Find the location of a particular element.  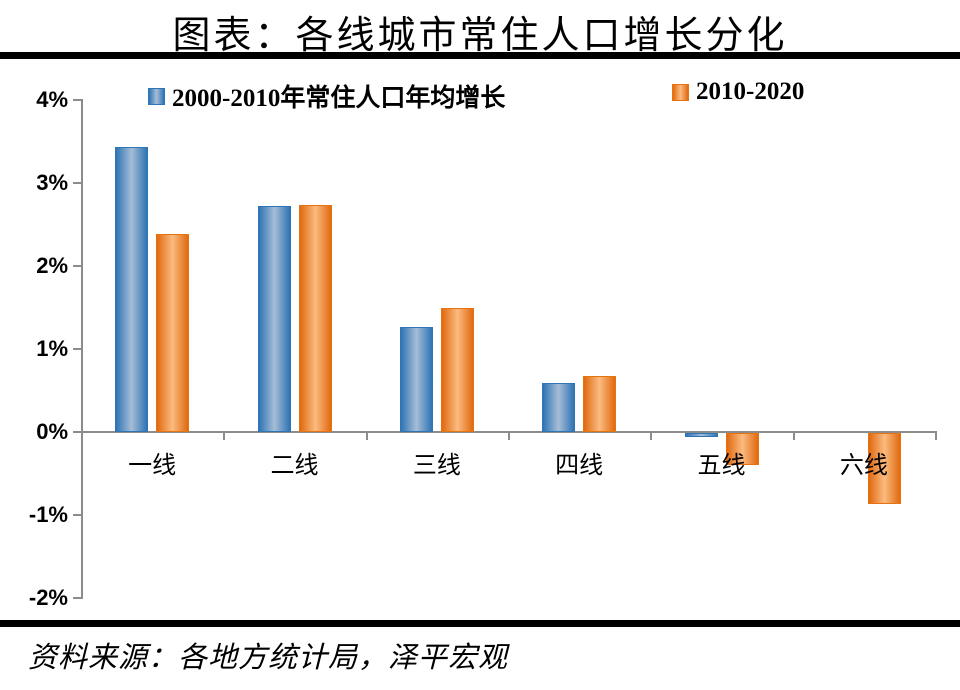

bar-orange-二线 is located at coordinates (315, 318).